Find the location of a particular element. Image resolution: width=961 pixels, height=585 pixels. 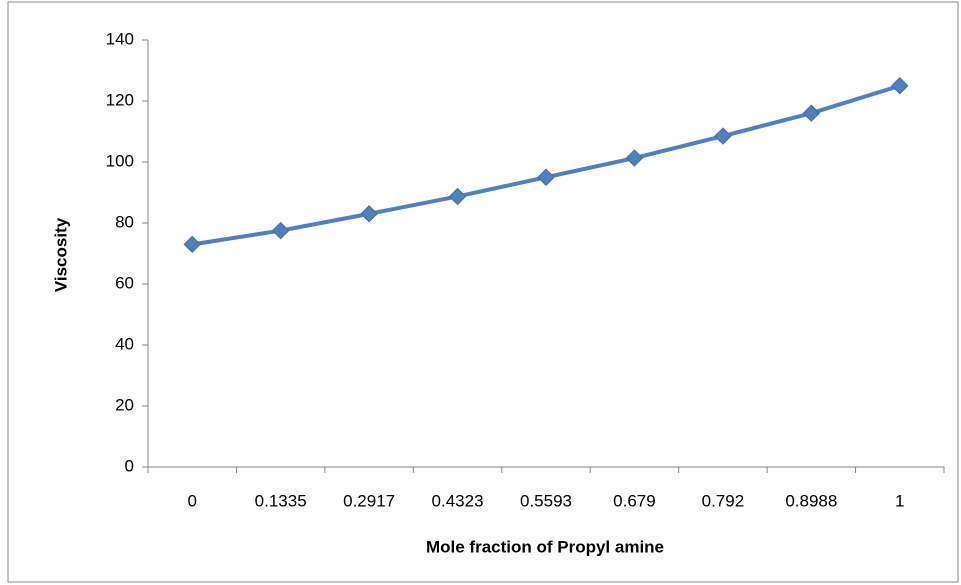

y-tick-label: 0 is located at coordinates (129, 465).